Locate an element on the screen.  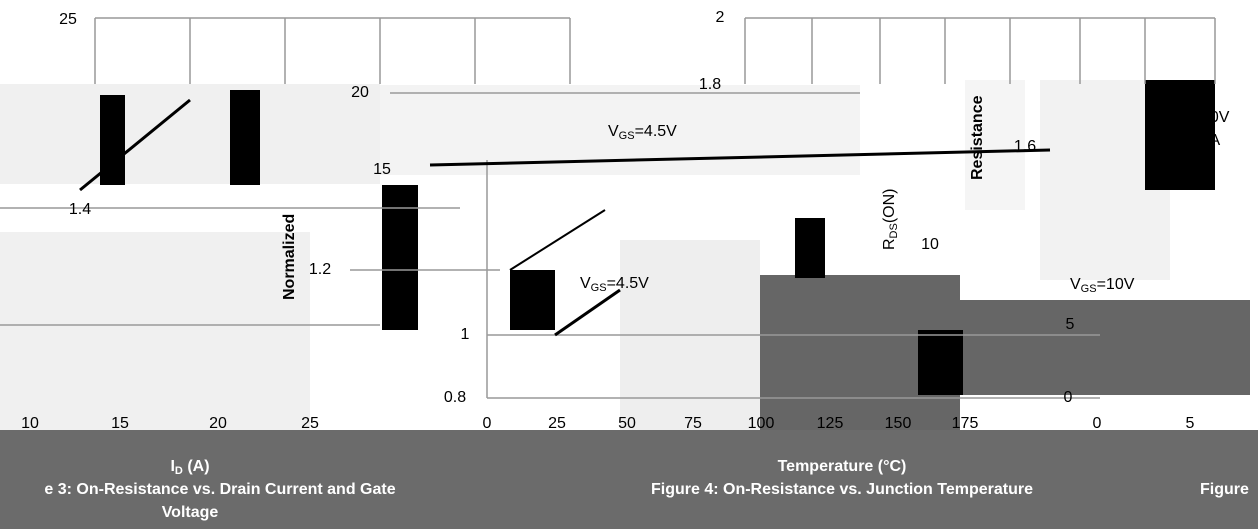
tick-label: 1.8 is located at coordinates (710, 84).